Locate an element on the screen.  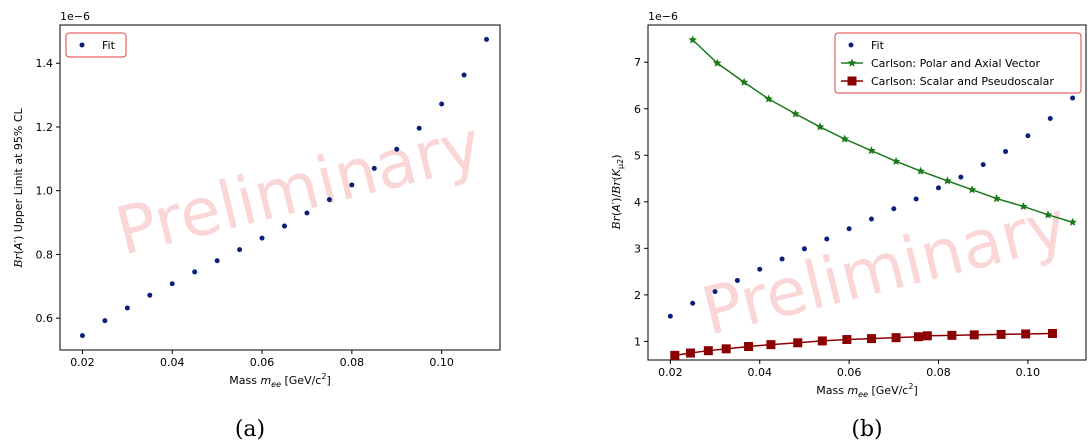
y-tick-label: 3 is located at coordinates (637, 248).